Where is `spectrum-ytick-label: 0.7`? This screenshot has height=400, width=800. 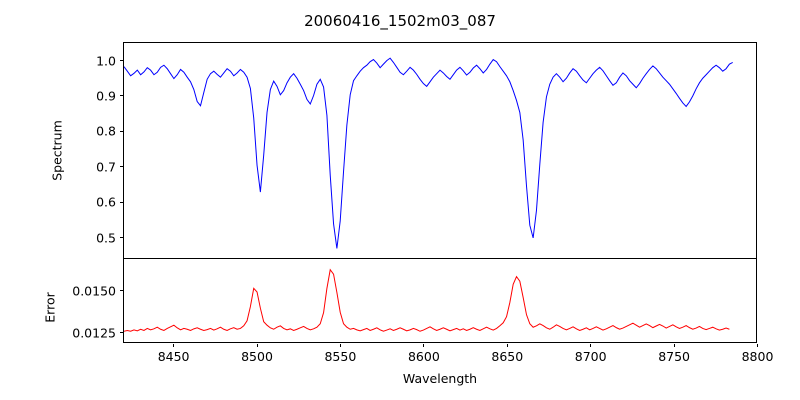 spectrum-ytick-label: 0.7 is located at coordinates (106, 167).